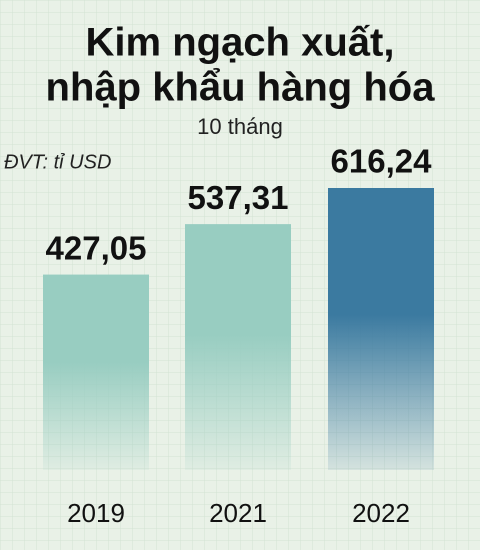 The image size is (480, 550). What do you see at coordinates (238, 197) in the screenshot?
I see `value-label: 537,31` at bounding box center [238, 197].